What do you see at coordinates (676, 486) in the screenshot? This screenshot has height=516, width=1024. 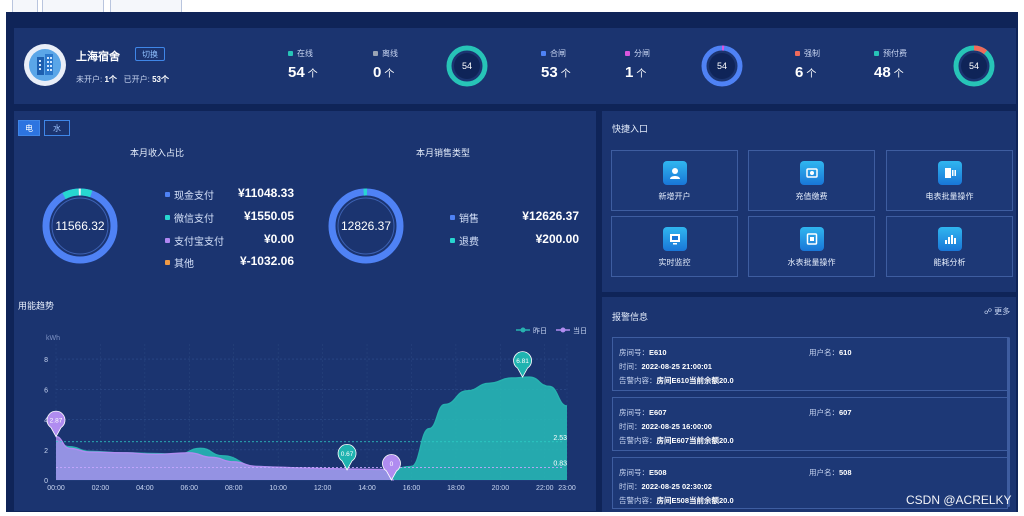 I see `time-value: 2022-08-25 02:30:02` at bounding box center [676, 486].